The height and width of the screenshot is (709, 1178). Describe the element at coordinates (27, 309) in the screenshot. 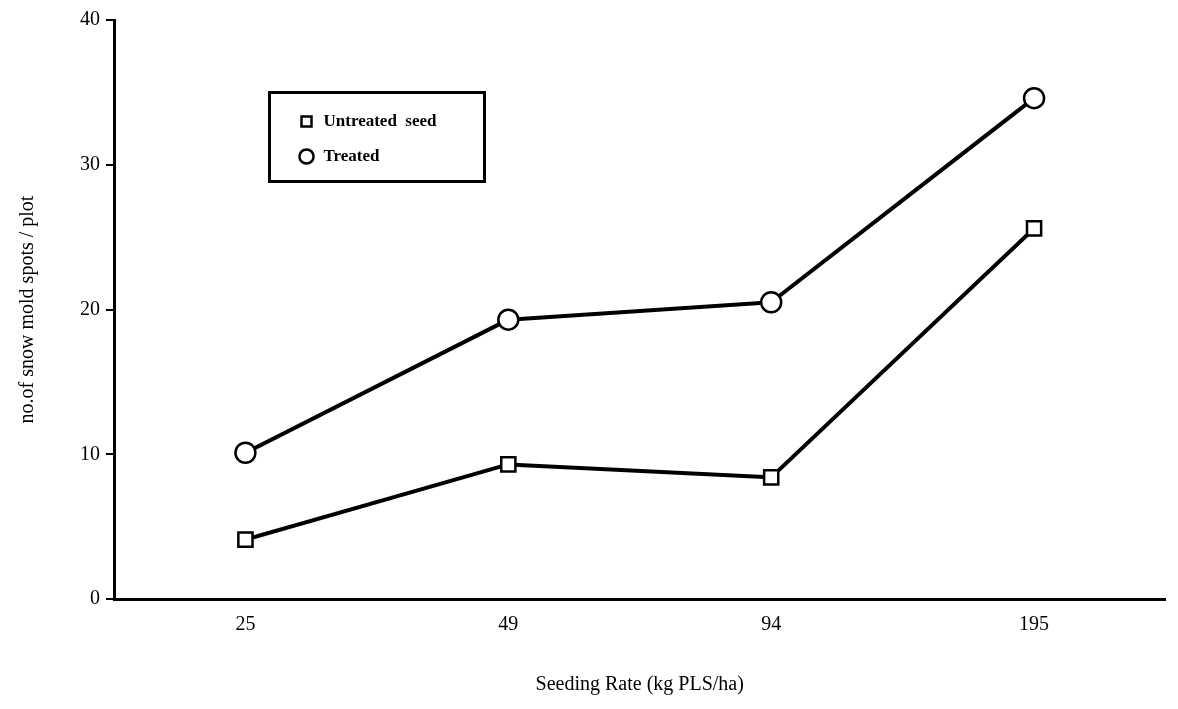

I see `y-axis-title: no.of snow mold spots / plot` at that location.